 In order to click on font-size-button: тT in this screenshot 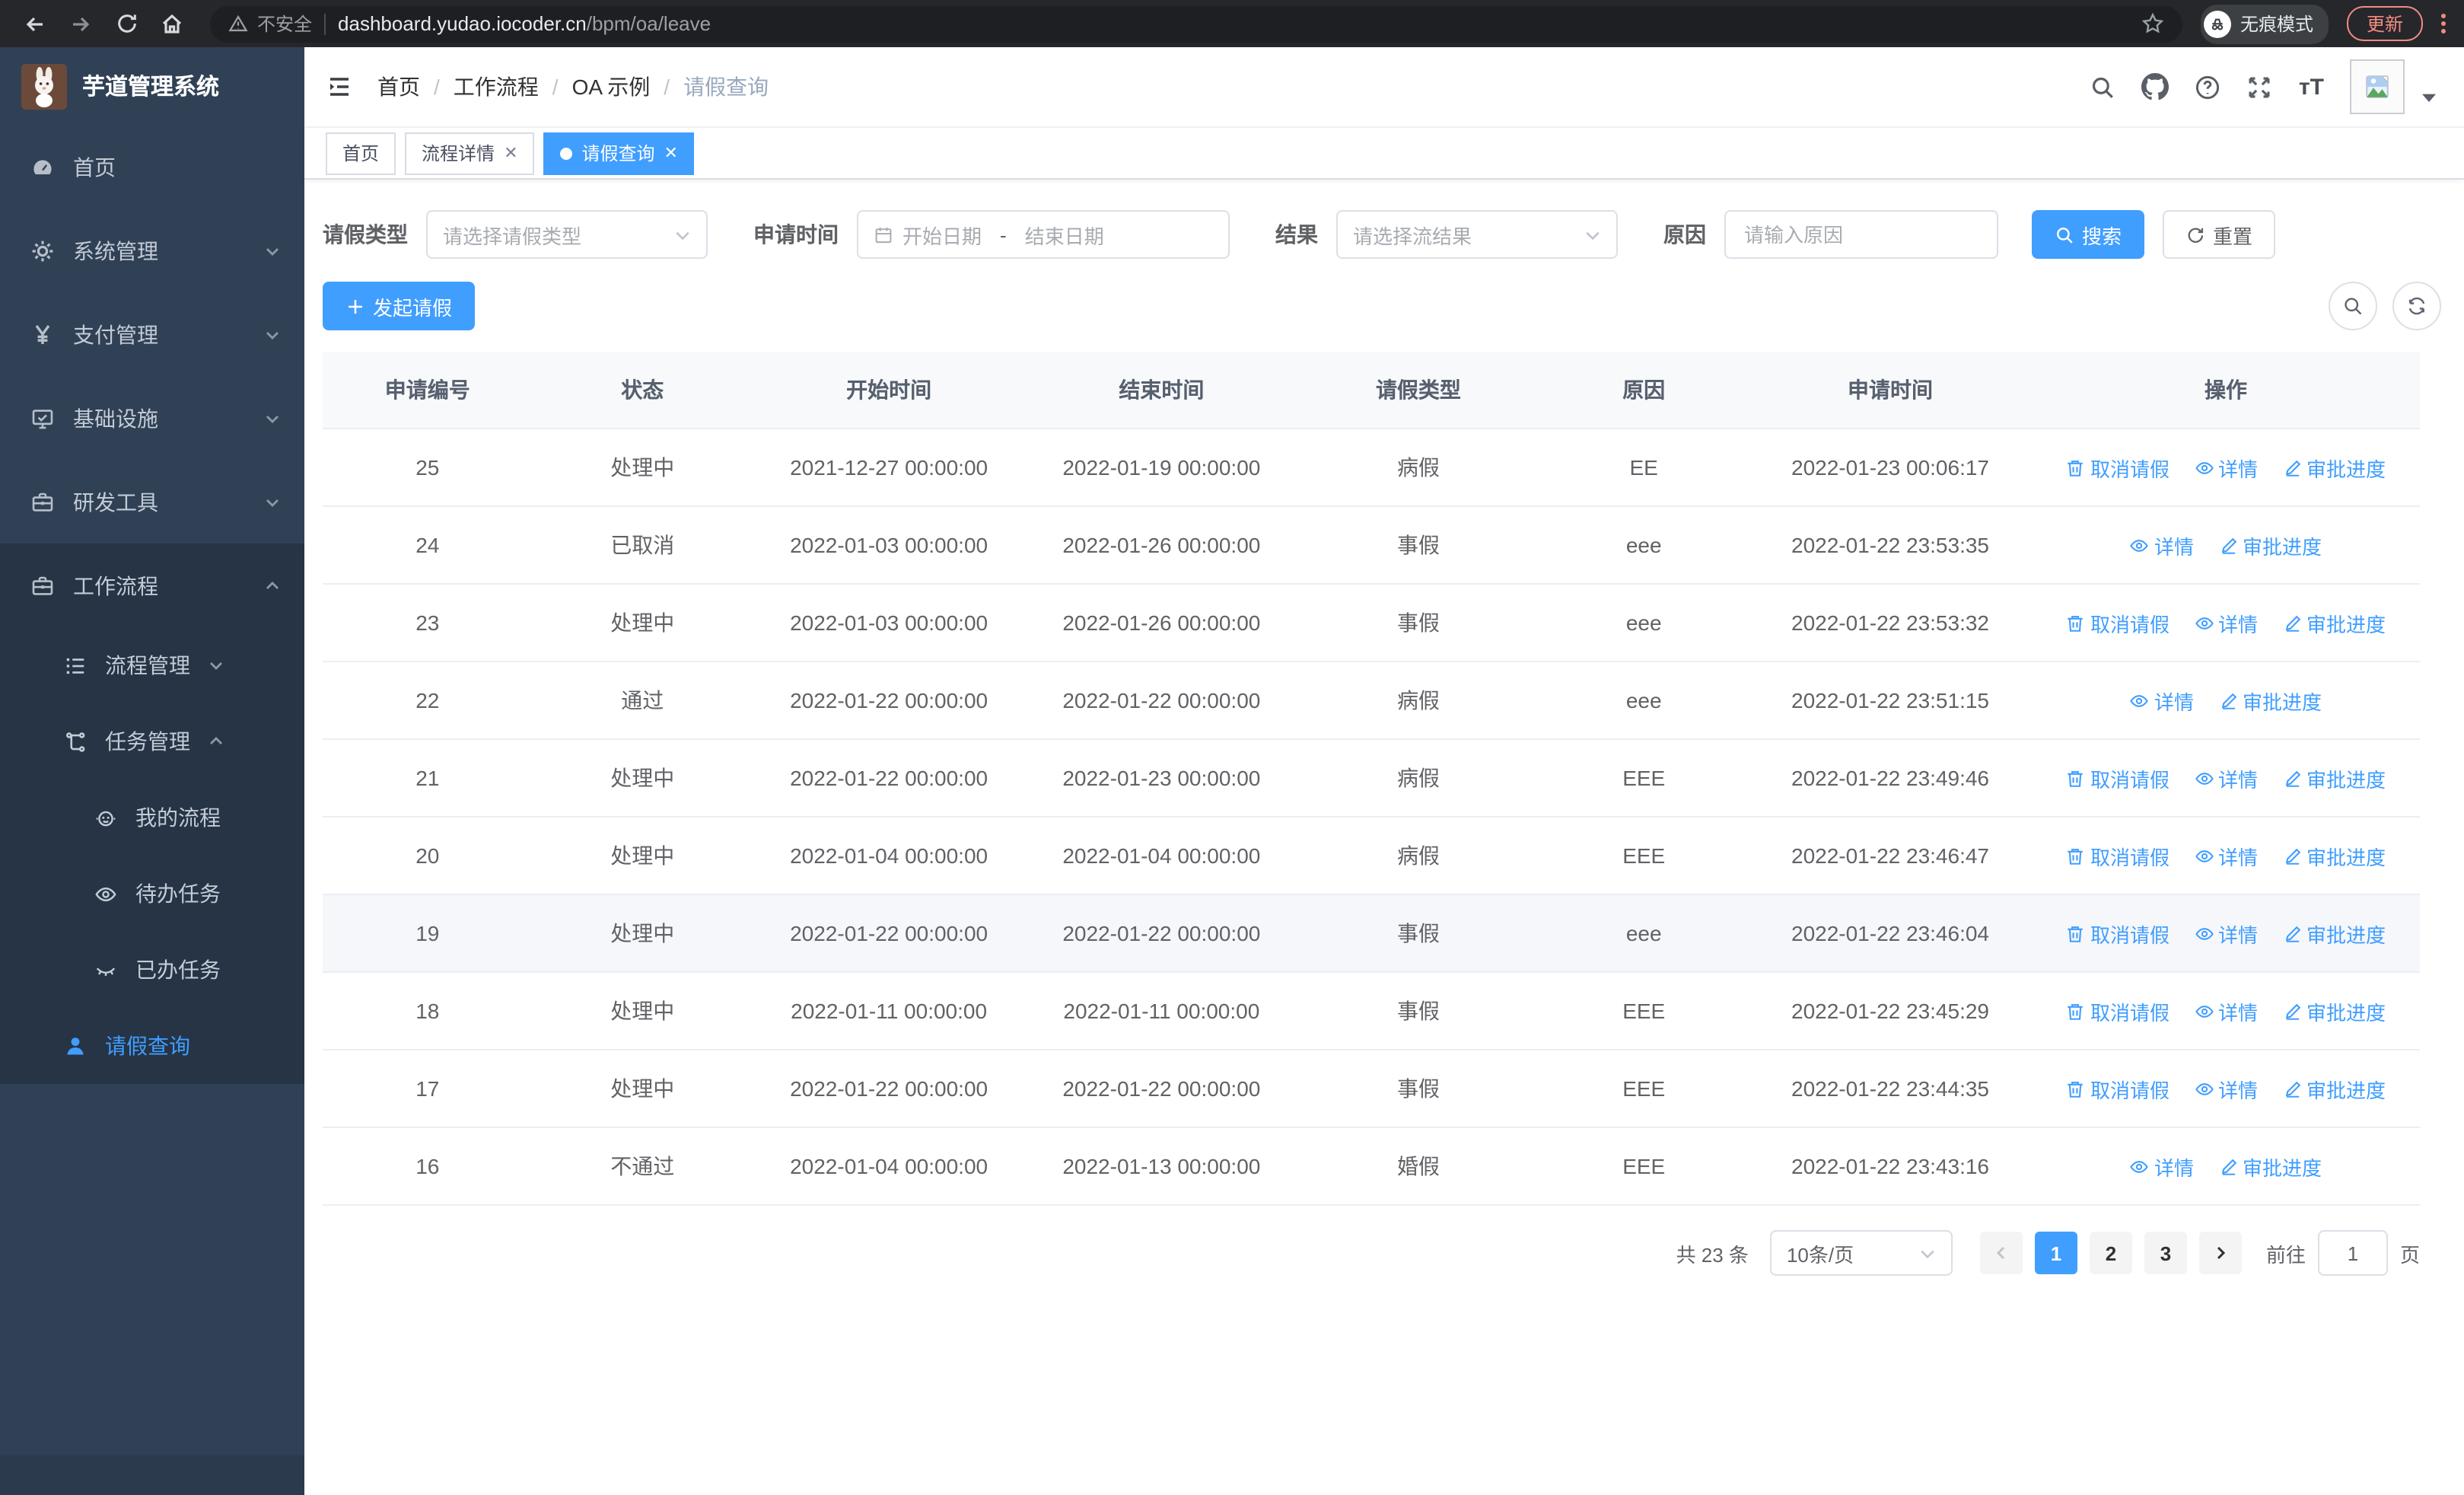, I will do `click(2311, 87)`.